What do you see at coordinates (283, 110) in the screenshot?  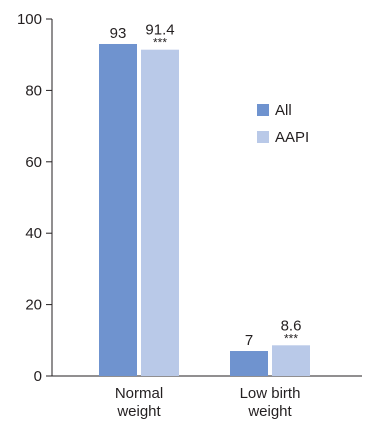 I see `legend-label: All` at bounding box center [283, 110].